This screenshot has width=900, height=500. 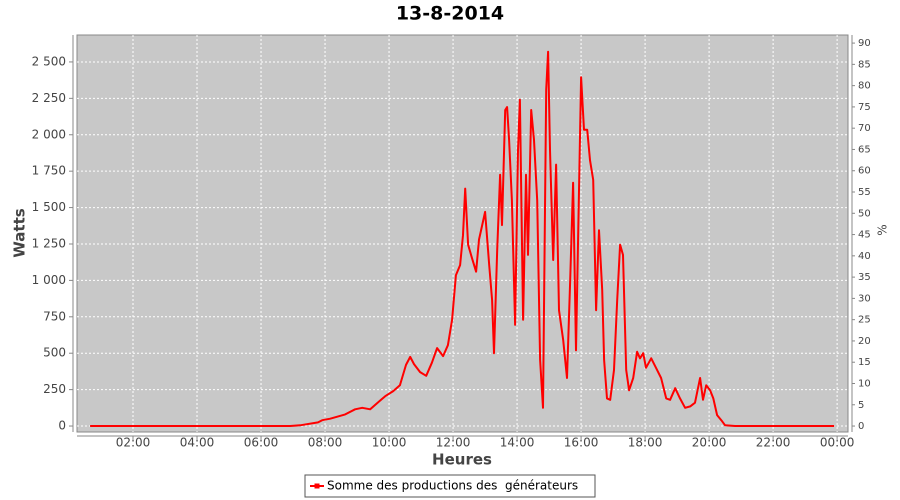 What do you see at coordinates (517, 443) in the screenshot?
I see `x-tick-label: 14:00` at bounding box center [517, 443].